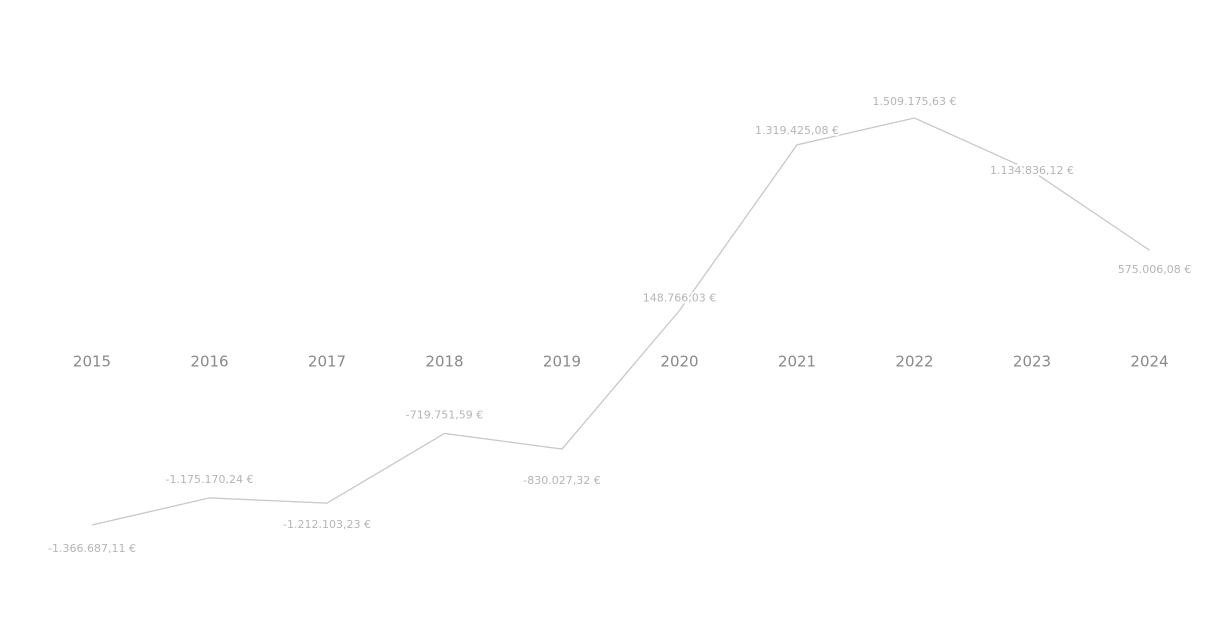 This screenshot has width=1225, height=639. What do you see at coordinates (1032, 362) in the screenshot?
I see `x-tick-label: 2023` at bounding box center [1032, 362].